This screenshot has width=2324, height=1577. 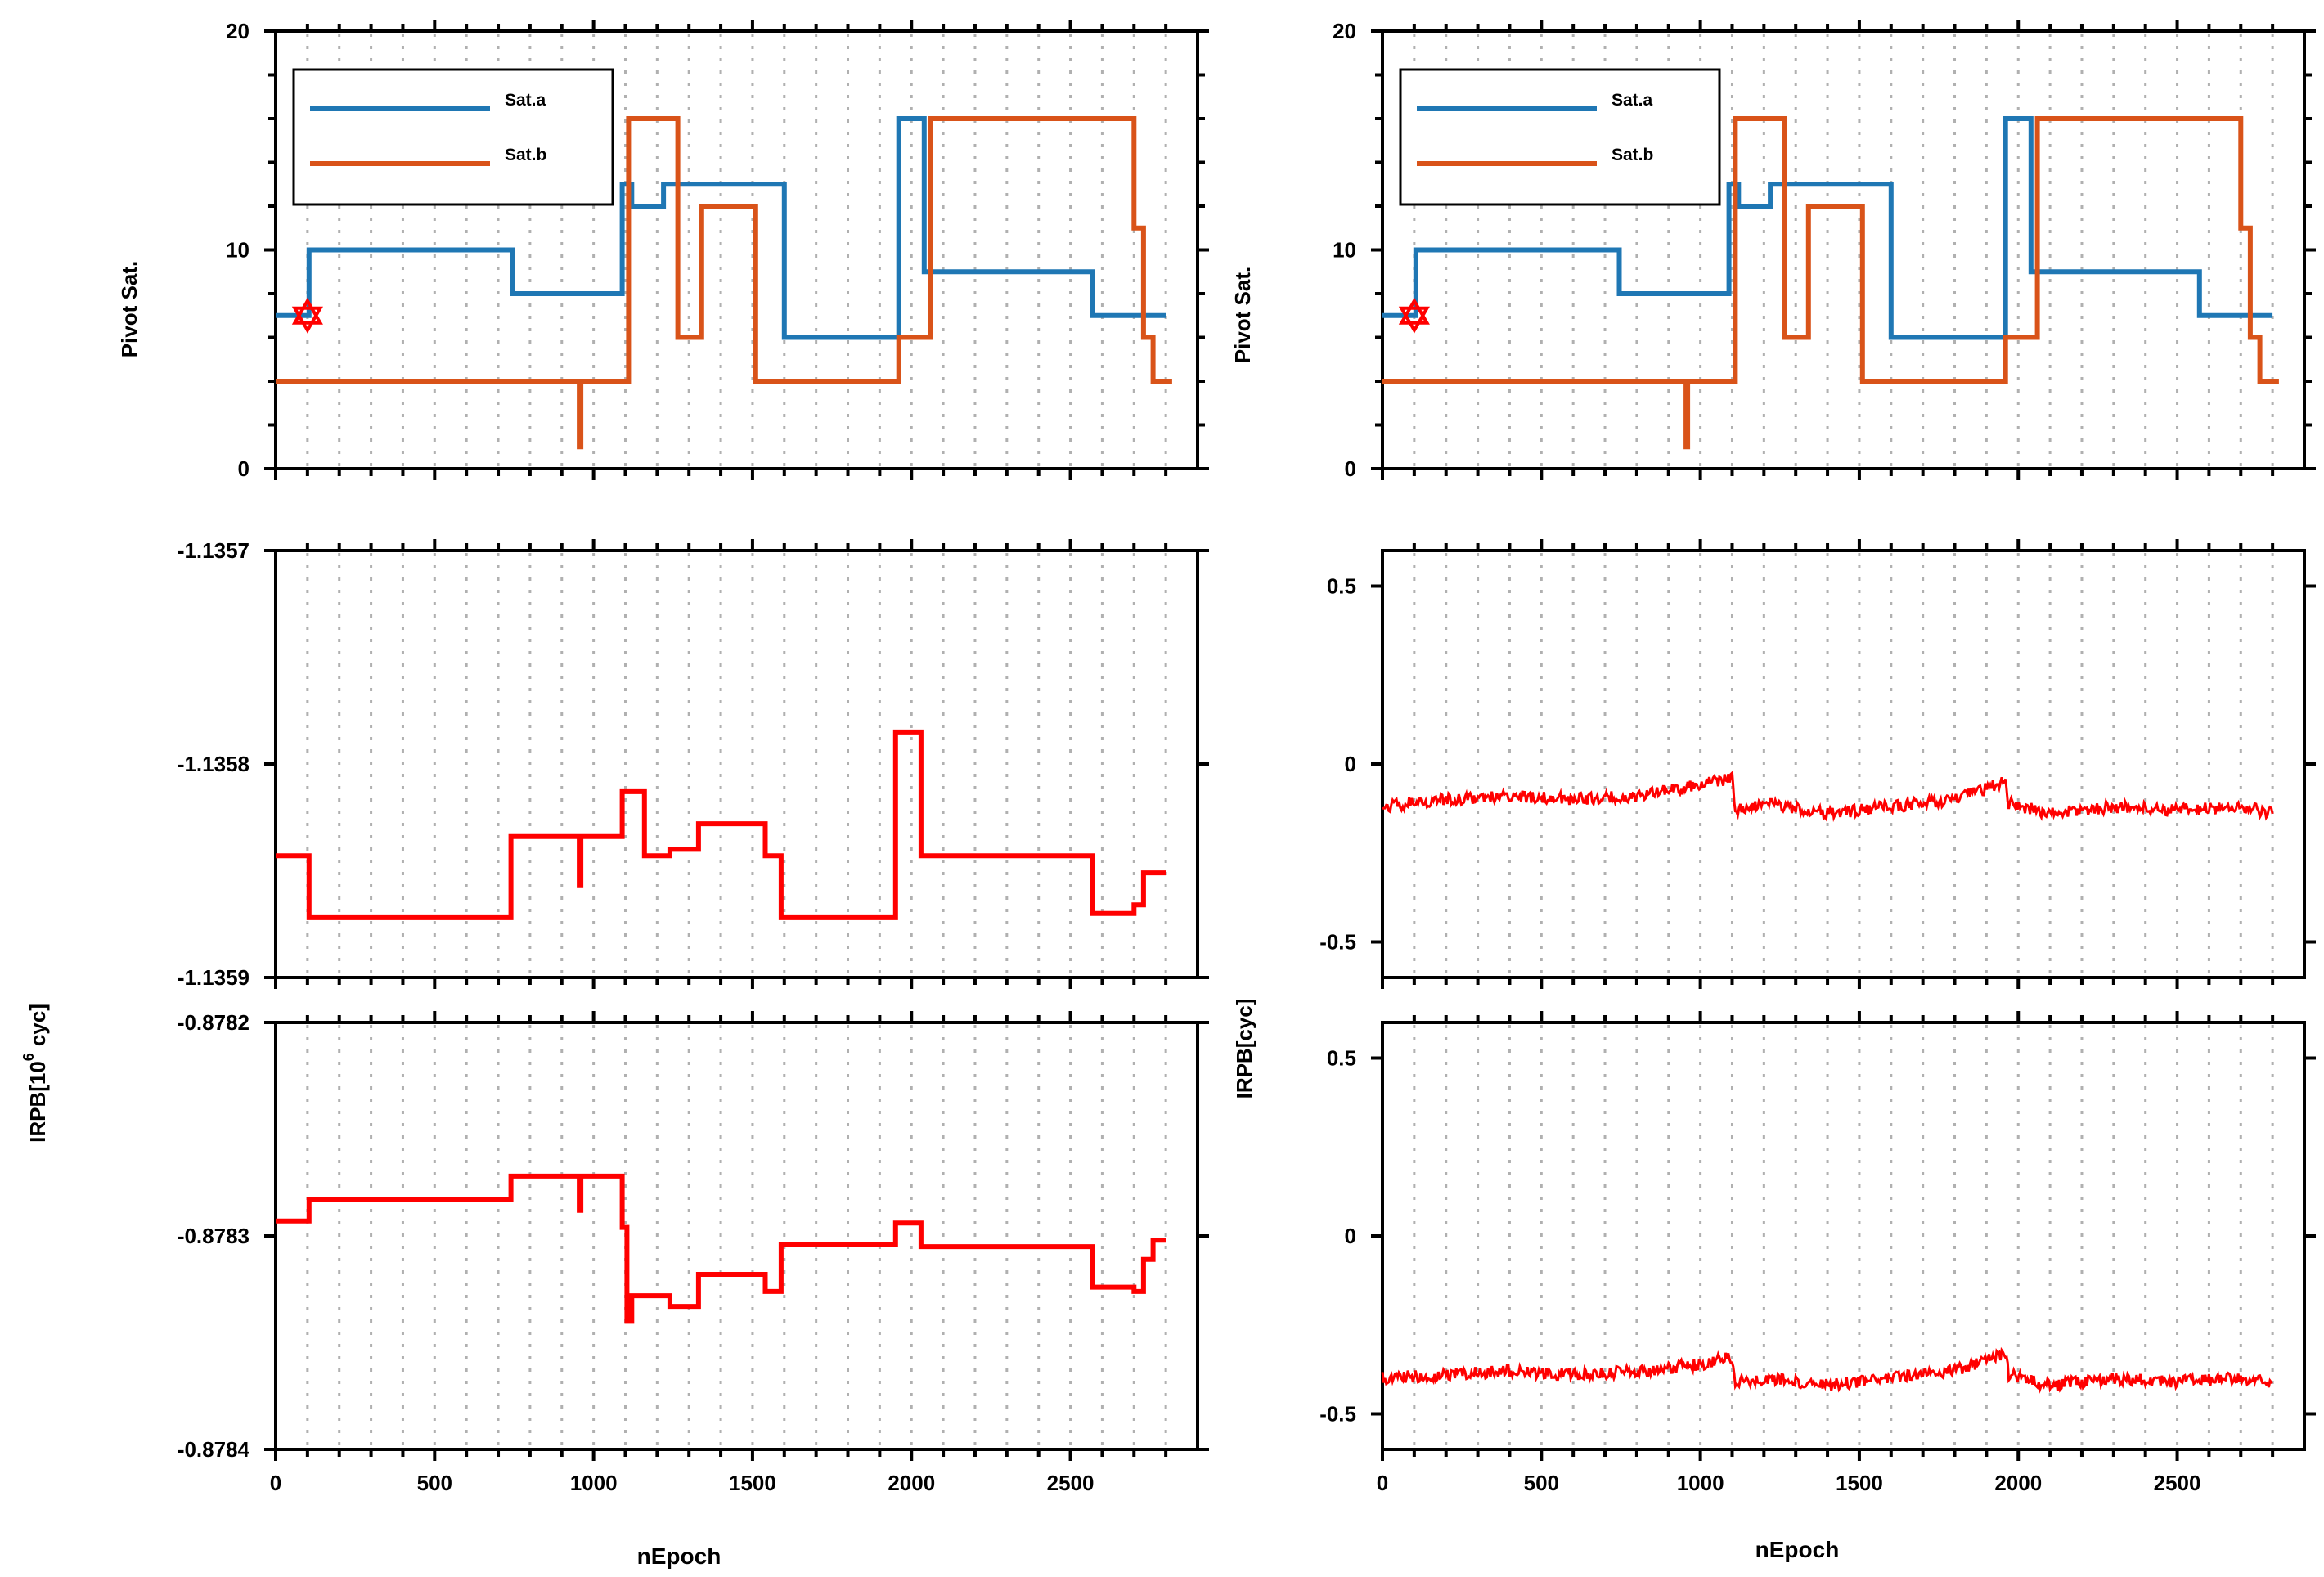 I want to click on panel-pivot-right: 0 10 20 Sat.a Sat.b, so click(x=1824, y=250).